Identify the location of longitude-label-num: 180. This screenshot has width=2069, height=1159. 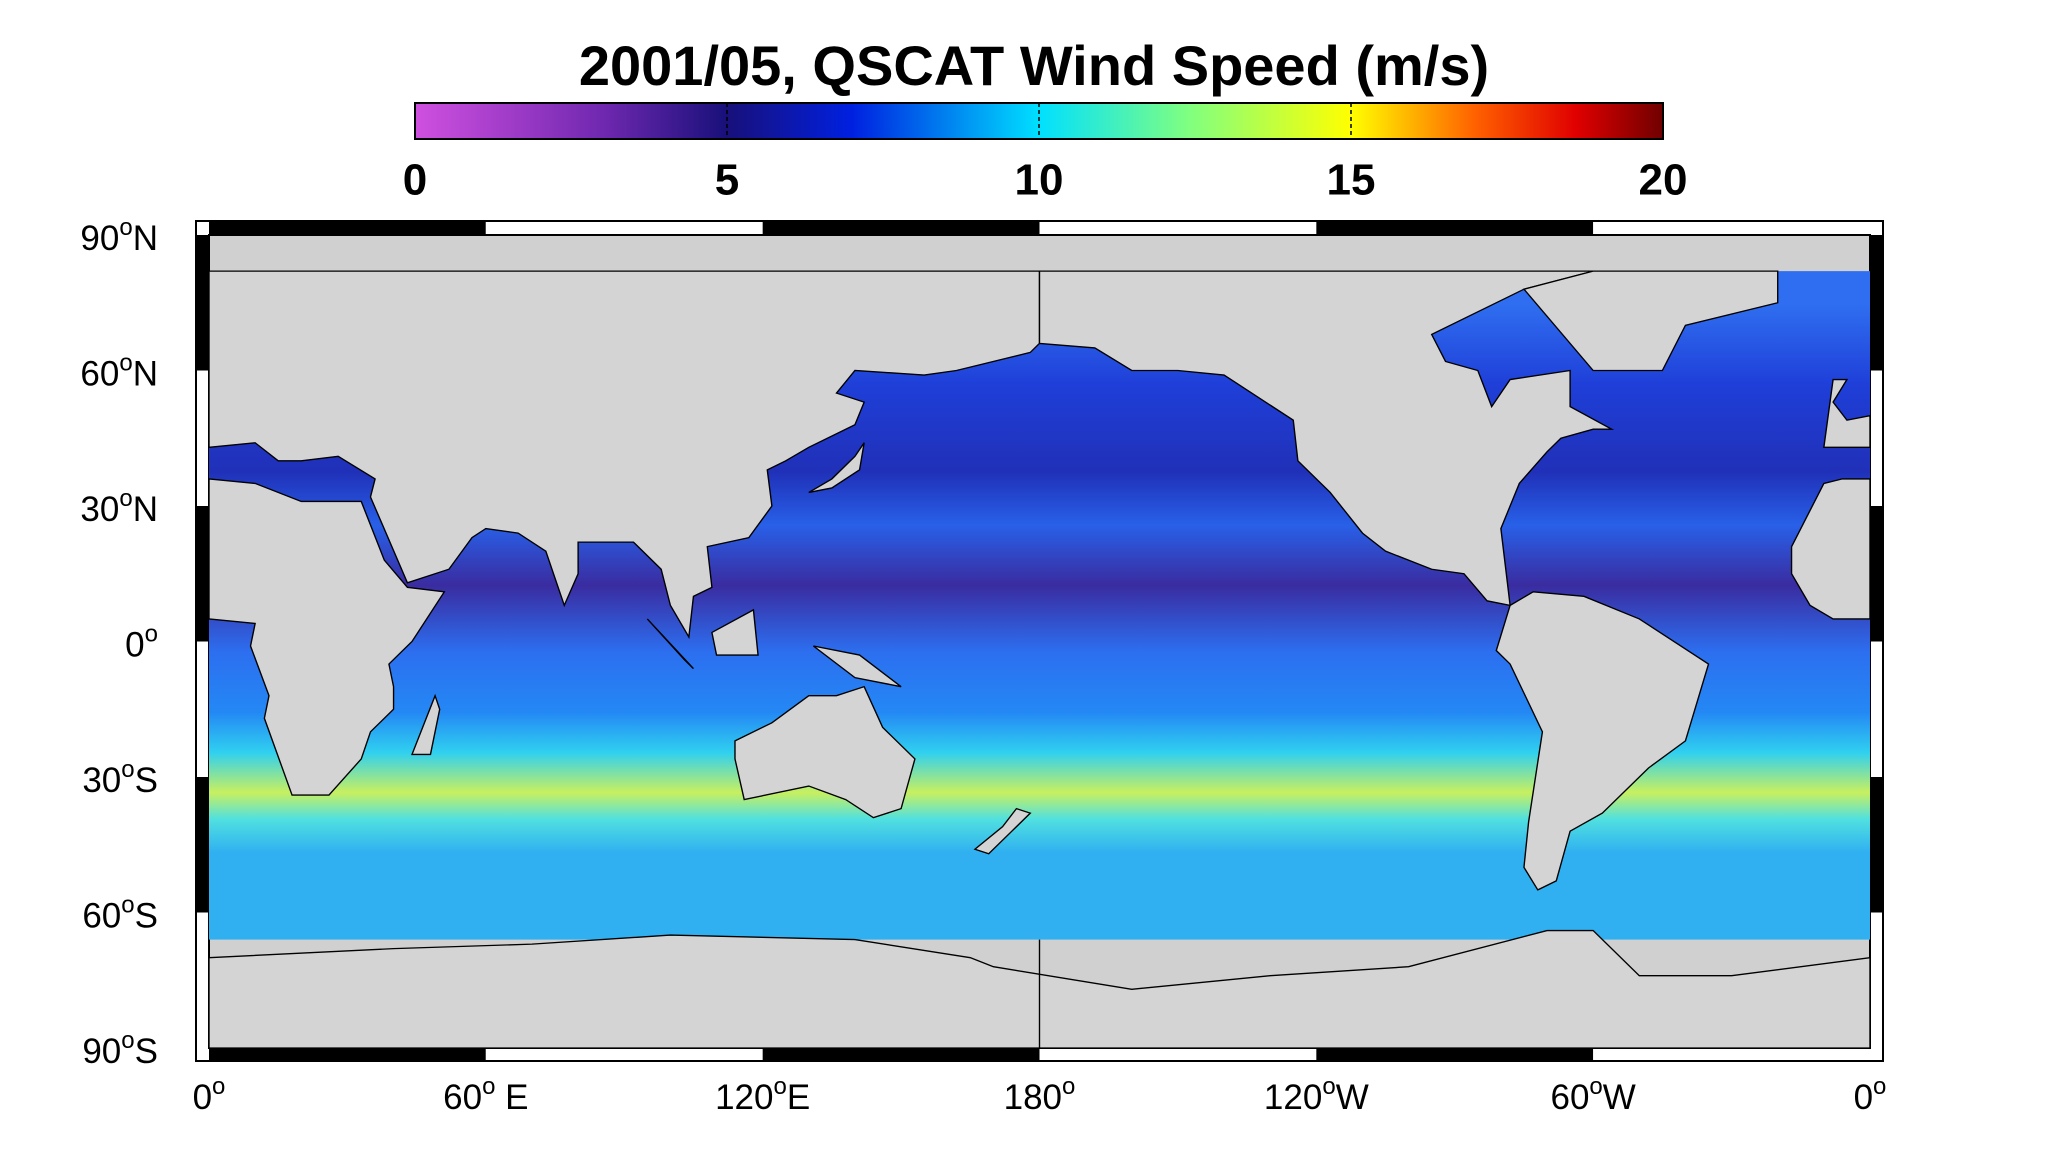
(1033, 1097).